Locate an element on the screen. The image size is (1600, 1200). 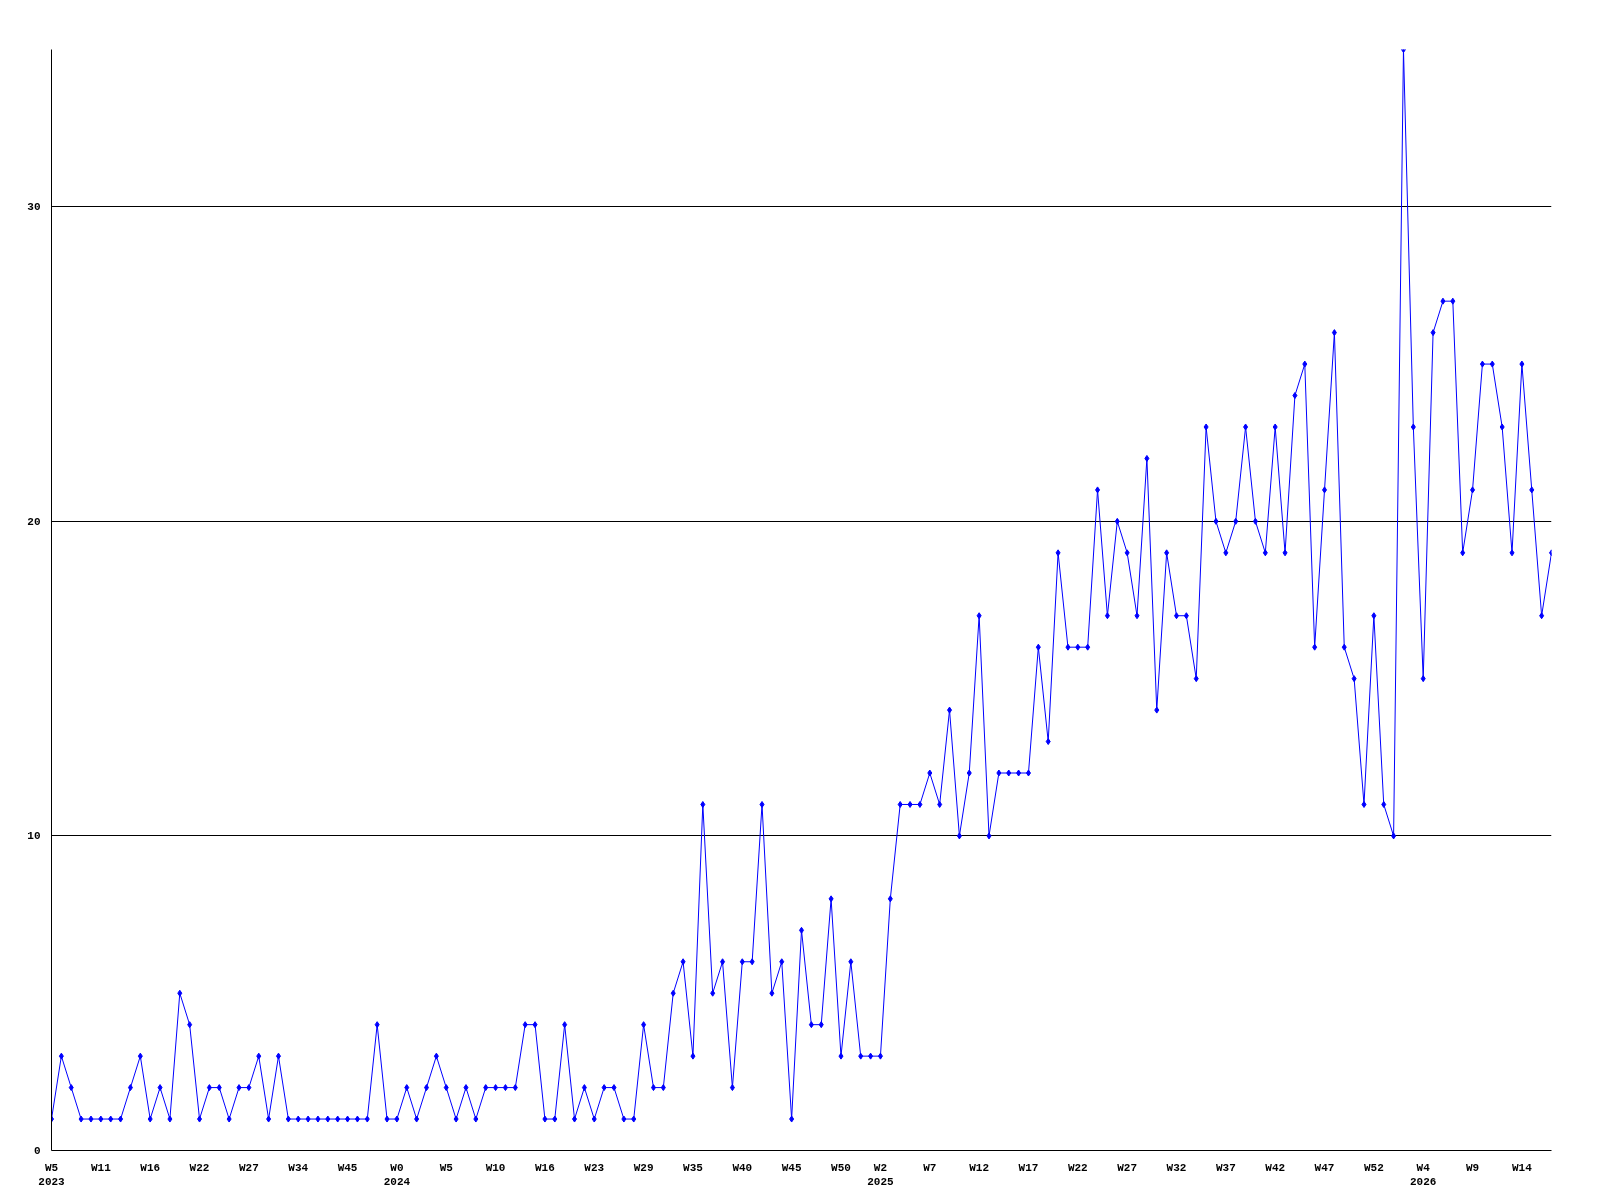
x-tick-label: W32 is located at coordinates (1176, 1167).